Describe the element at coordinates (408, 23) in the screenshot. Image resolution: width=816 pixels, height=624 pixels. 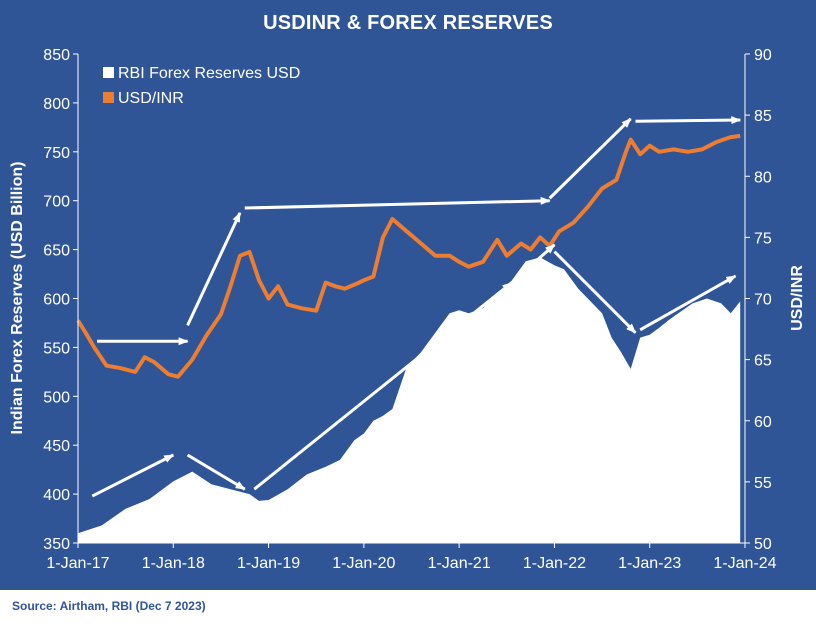
I see `chart-title: USDINR & FOREX RESERVES` at that location.